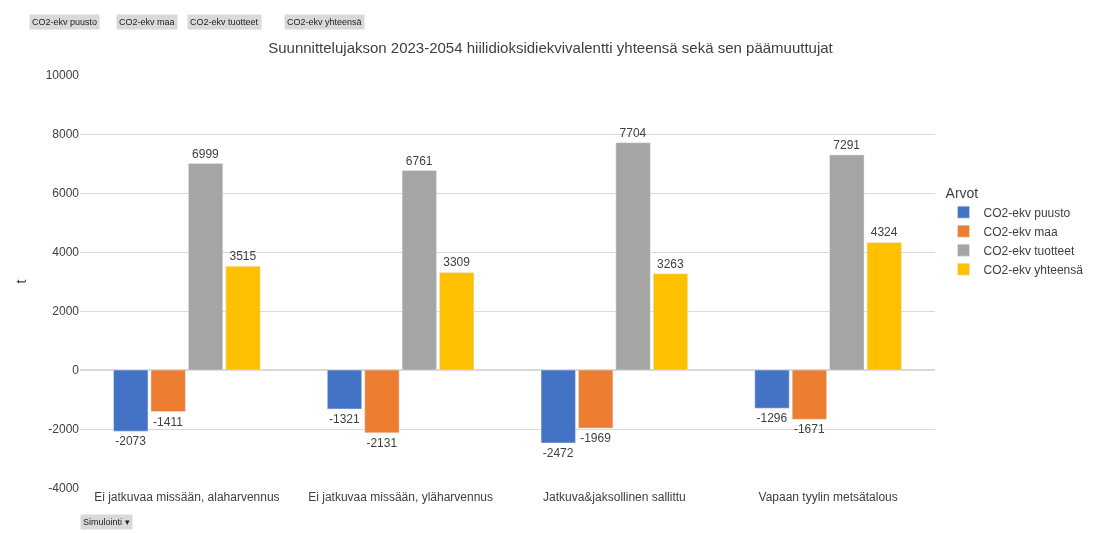 This screenshot has width=1101, height=533. Describe the element at coordinates (558, 452) in the screenshot. I see `data-label: -2472` at that location.